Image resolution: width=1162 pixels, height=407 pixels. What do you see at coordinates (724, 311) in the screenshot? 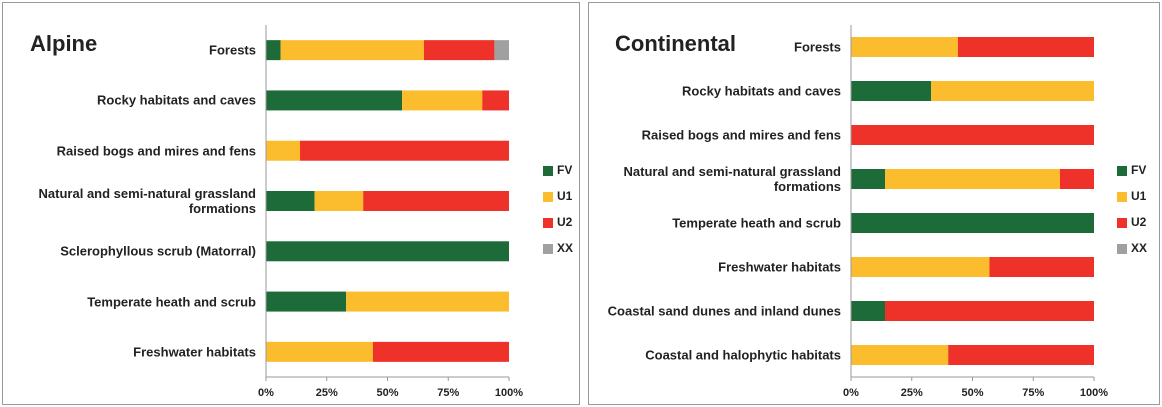
I see `category-label: Coastal sand dunes and inland dunes` at bounding box center [724, 311].